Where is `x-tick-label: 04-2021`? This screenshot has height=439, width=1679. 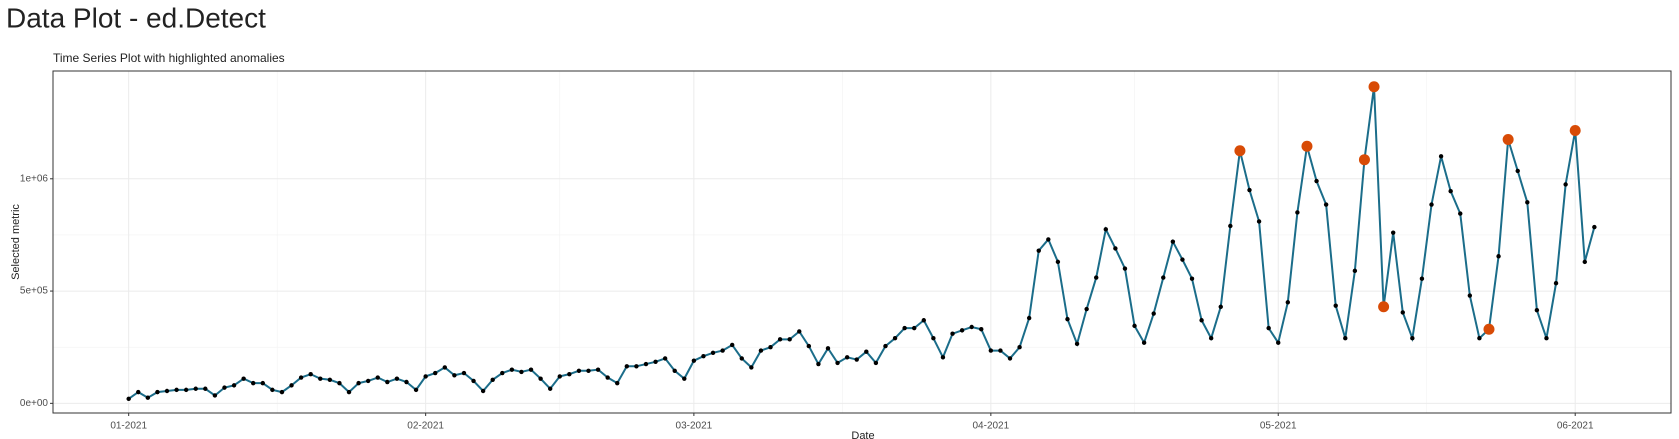
x-tick-label: 04-2021 is located at coordinates (990, 426).